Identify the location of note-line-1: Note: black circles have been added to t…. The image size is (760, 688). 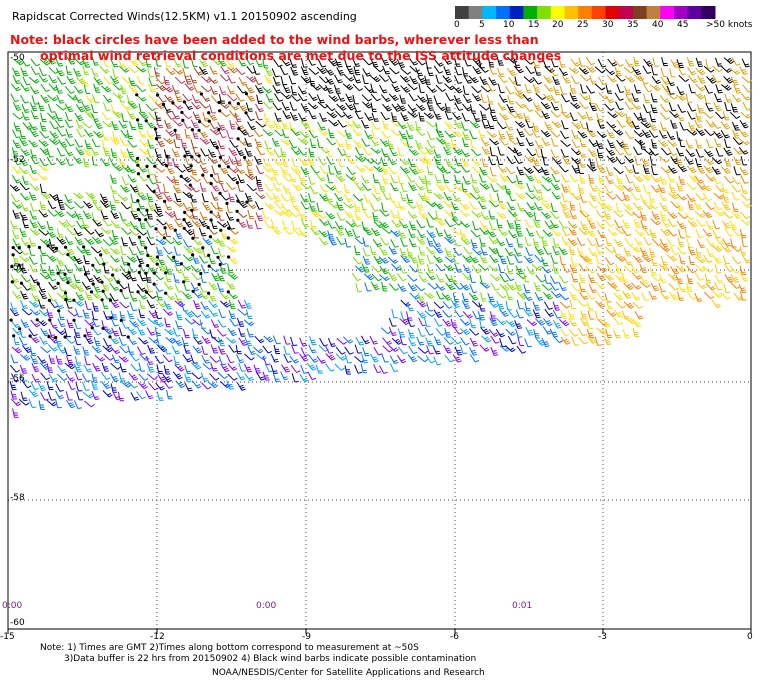
(274, 39).